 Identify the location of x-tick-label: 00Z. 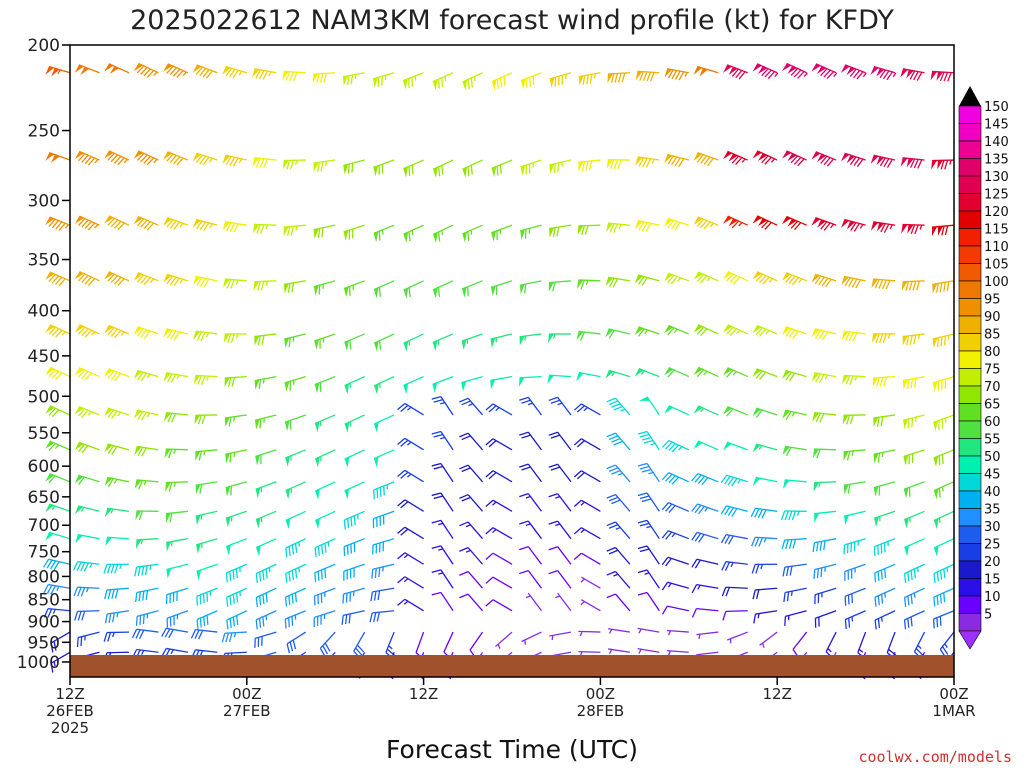
(246, 694).